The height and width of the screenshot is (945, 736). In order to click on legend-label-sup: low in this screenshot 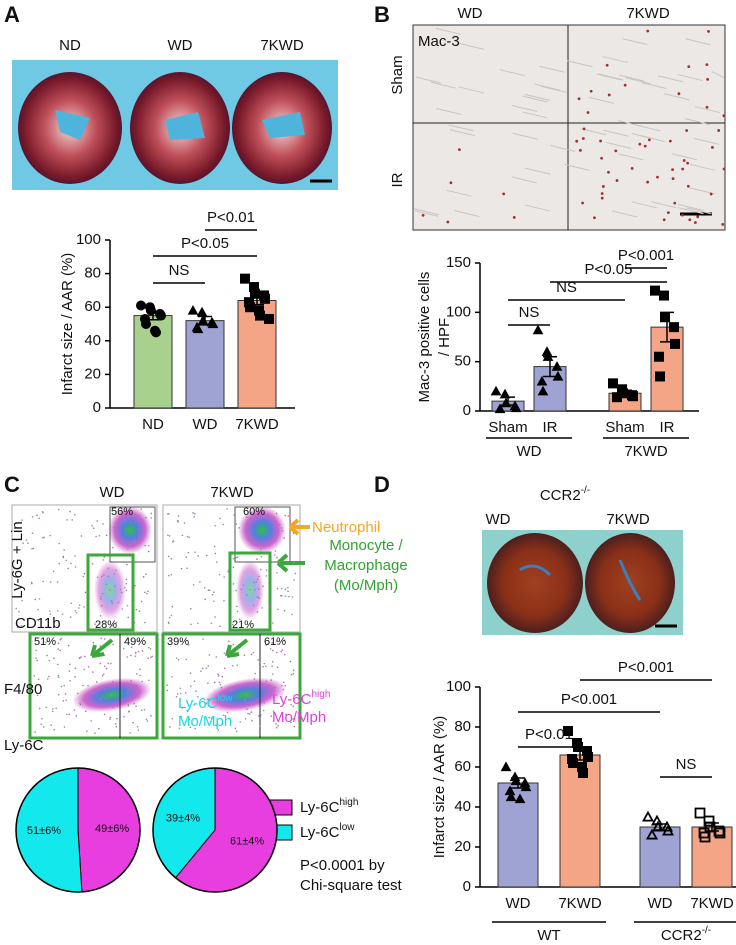, I will do `click(347, 827)`.